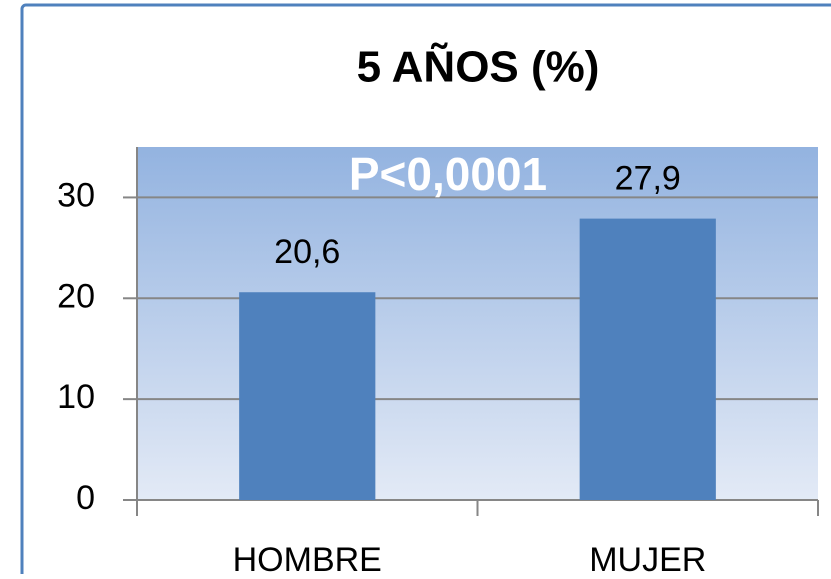  Describe the element at coordinates (448, 174) in the screenshot. I see `annotation: P<0,0001` at that location.